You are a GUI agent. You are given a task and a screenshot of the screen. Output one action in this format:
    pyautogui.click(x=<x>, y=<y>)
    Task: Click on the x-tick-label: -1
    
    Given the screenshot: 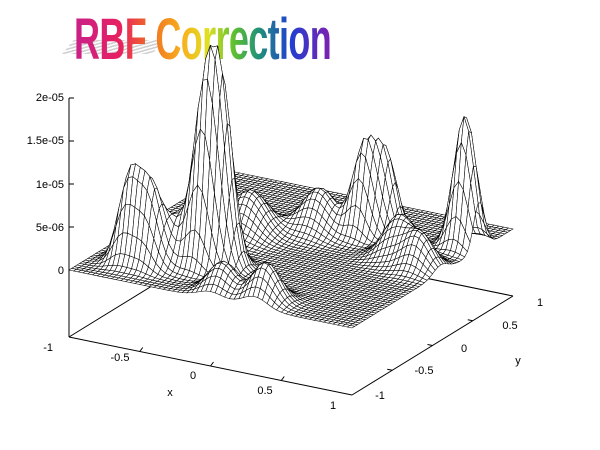 What is the action you would take?
    pyautogui.click(x=48, y=348)
    